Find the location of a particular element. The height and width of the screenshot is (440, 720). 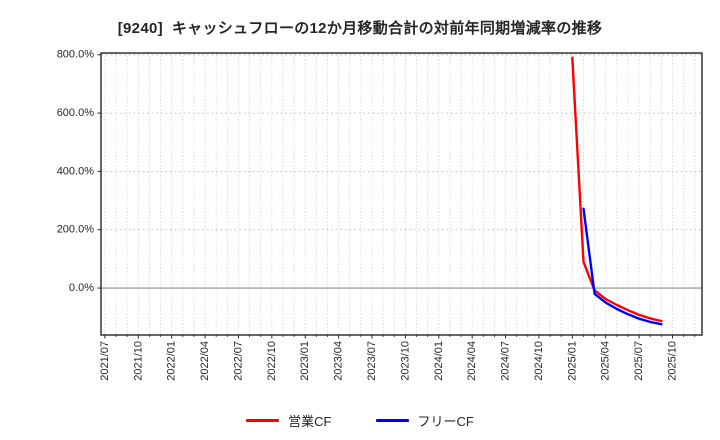

legend: 営業CF フリーCF is located at coordinates (360, 420).